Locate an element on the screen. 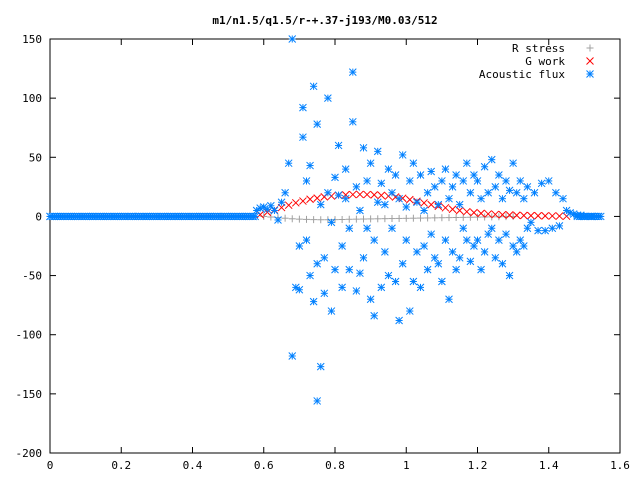 This screenshot has height=480, width=640. y-tick-label: 50 is located at coordinates (35, 157).